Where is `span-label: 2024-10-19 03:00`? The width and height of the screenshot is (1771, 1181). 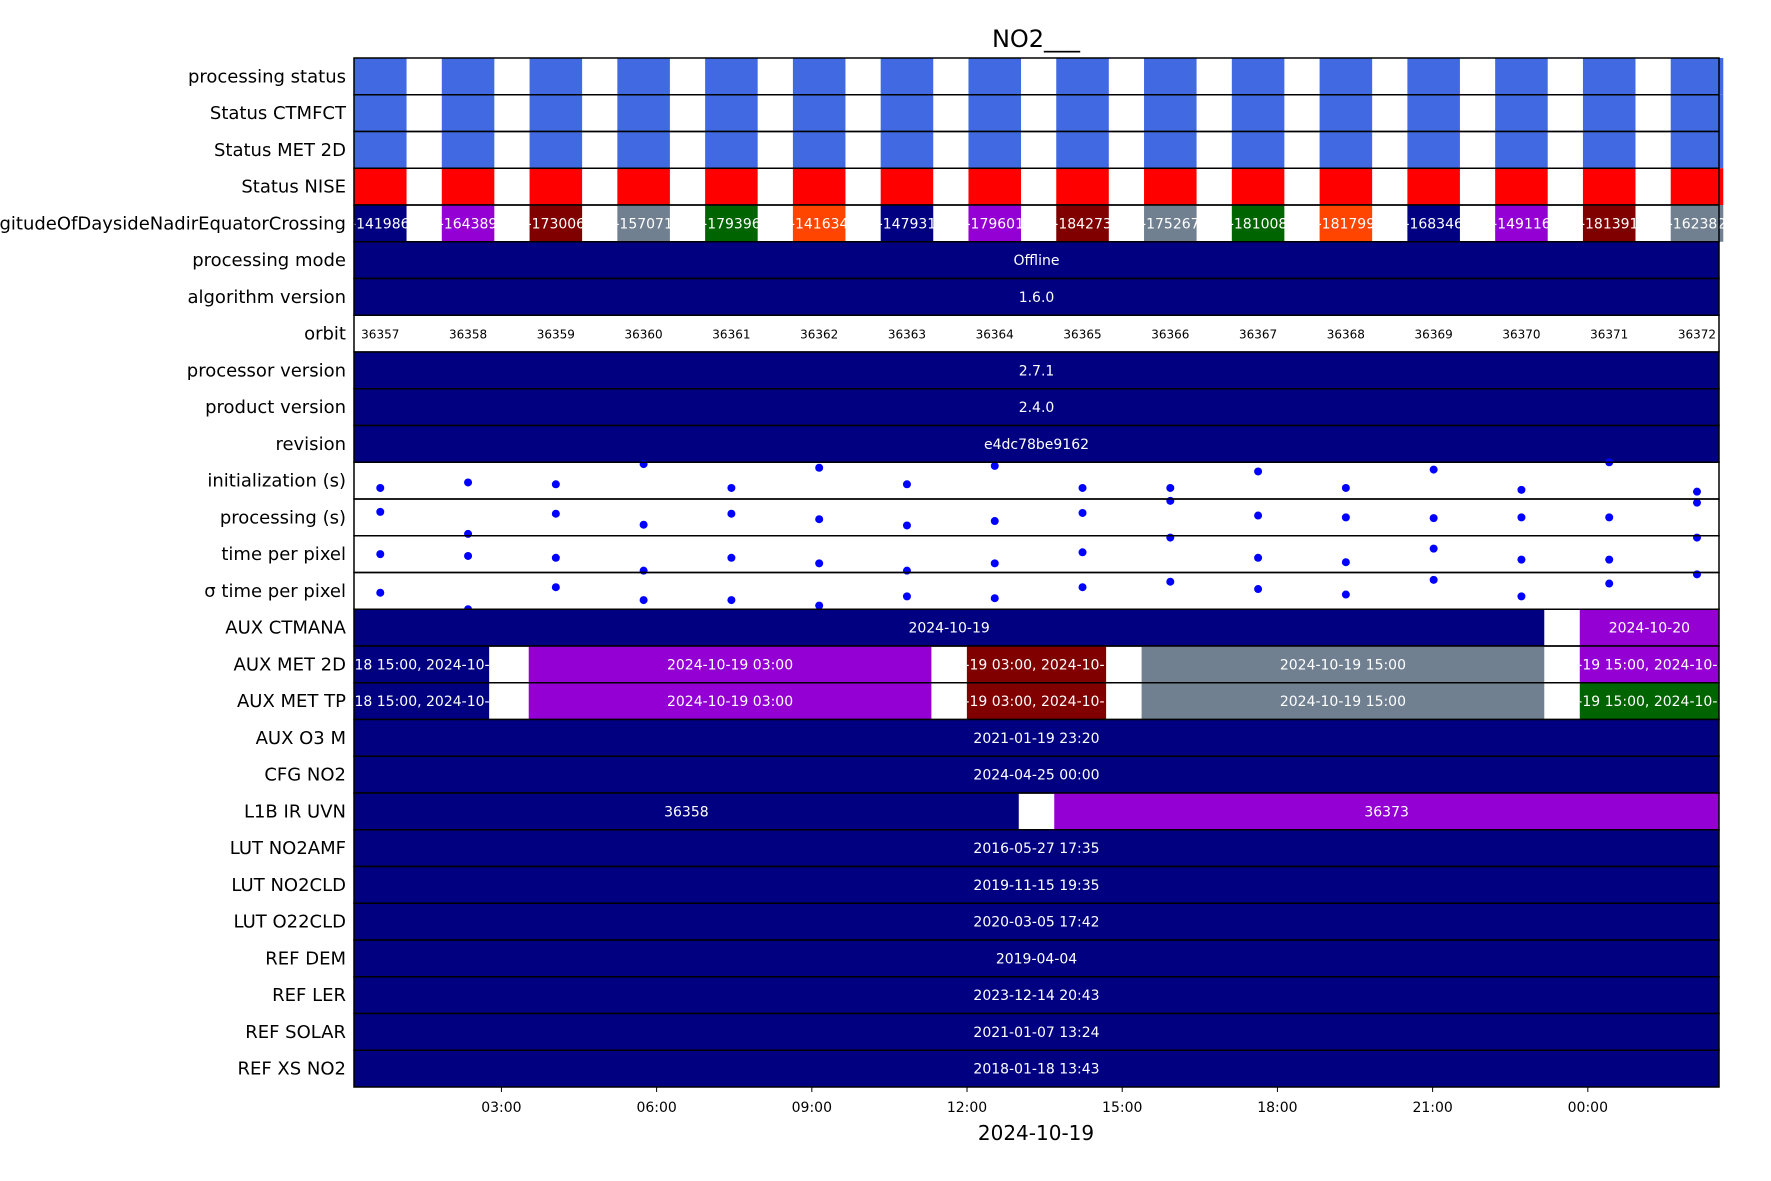
span-label: 2024-10-19 03:00 is located at coordinates (730, 702).